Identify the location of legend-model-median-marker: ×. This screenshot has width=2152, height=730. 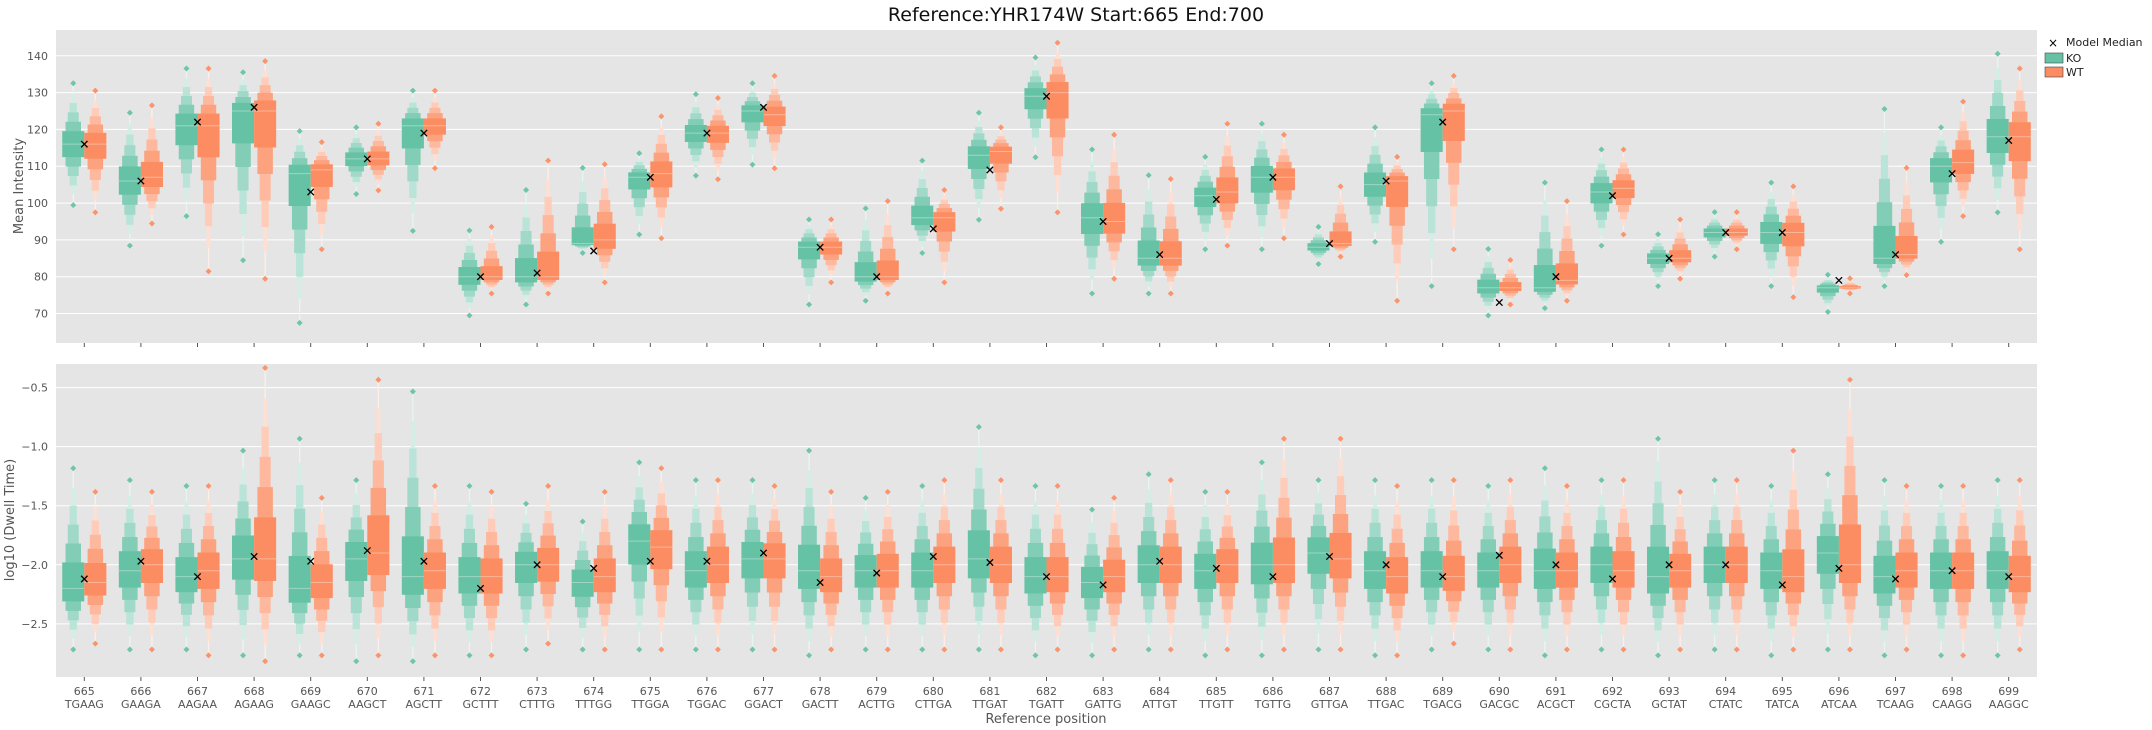
(2053, 43).